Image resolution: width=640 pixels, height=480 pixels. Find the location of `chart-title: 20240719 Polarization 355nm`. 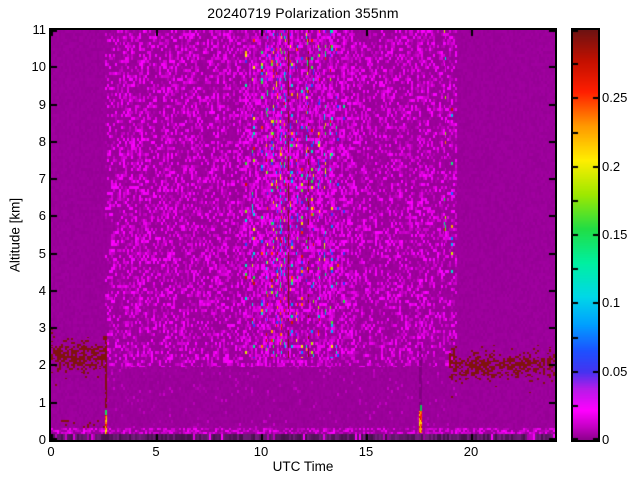

chart-title: 20240719 Polarization 355nm is located at coordinates (303, 13).